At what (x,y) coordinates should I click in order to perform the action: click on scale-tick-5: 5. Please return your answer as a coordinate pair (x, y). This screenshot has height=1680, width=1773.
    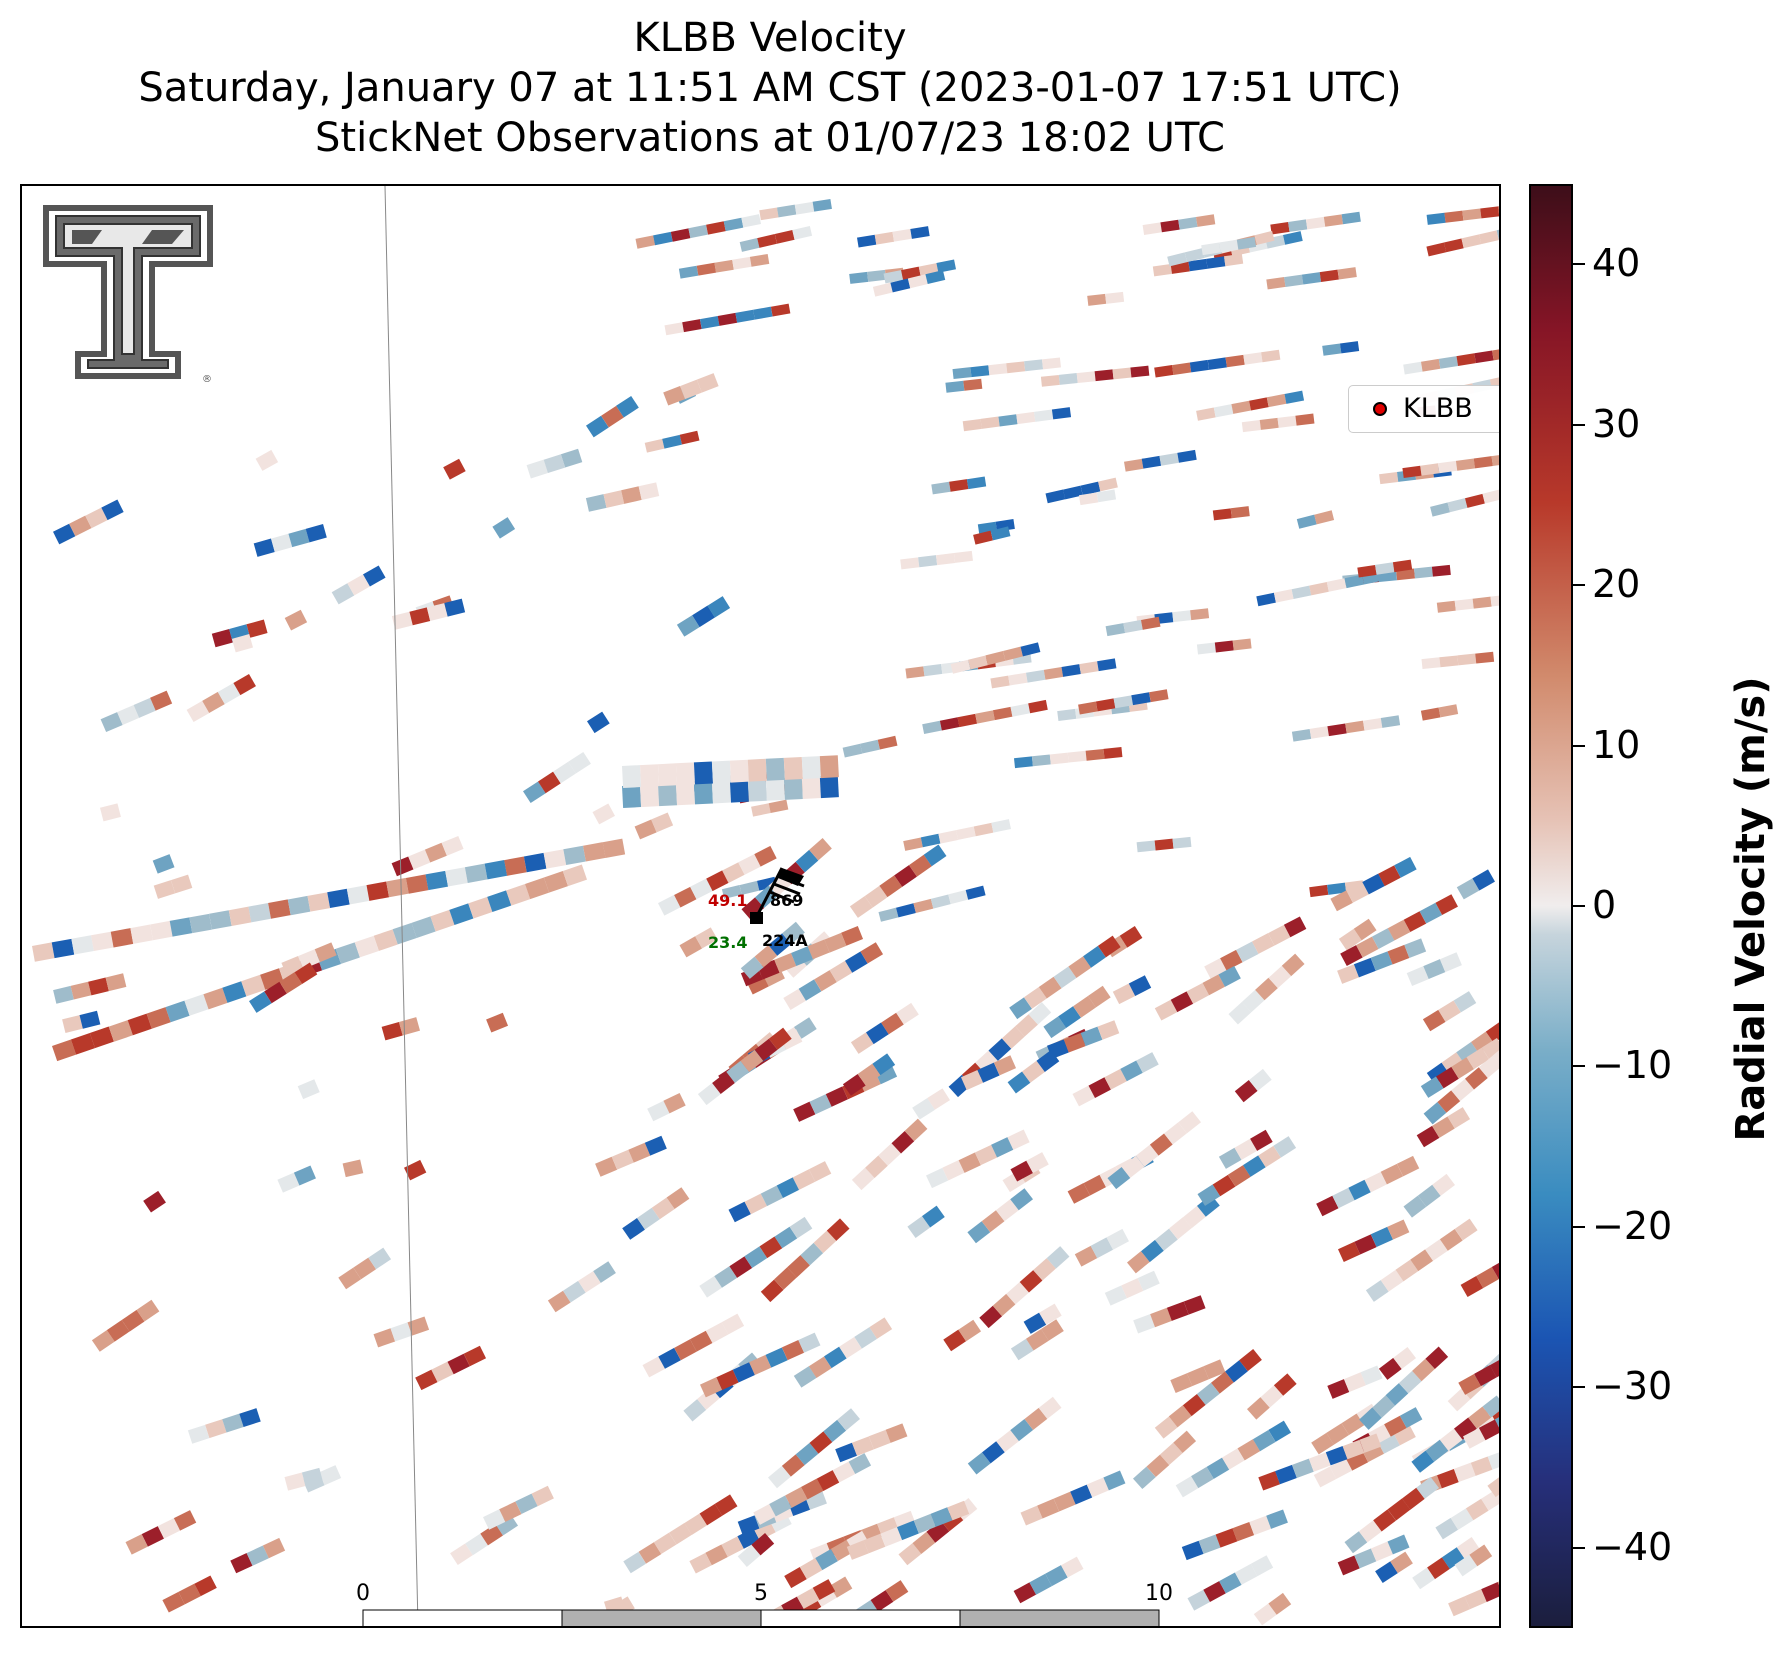
    Looking at the image, I should click on (761, 1593).